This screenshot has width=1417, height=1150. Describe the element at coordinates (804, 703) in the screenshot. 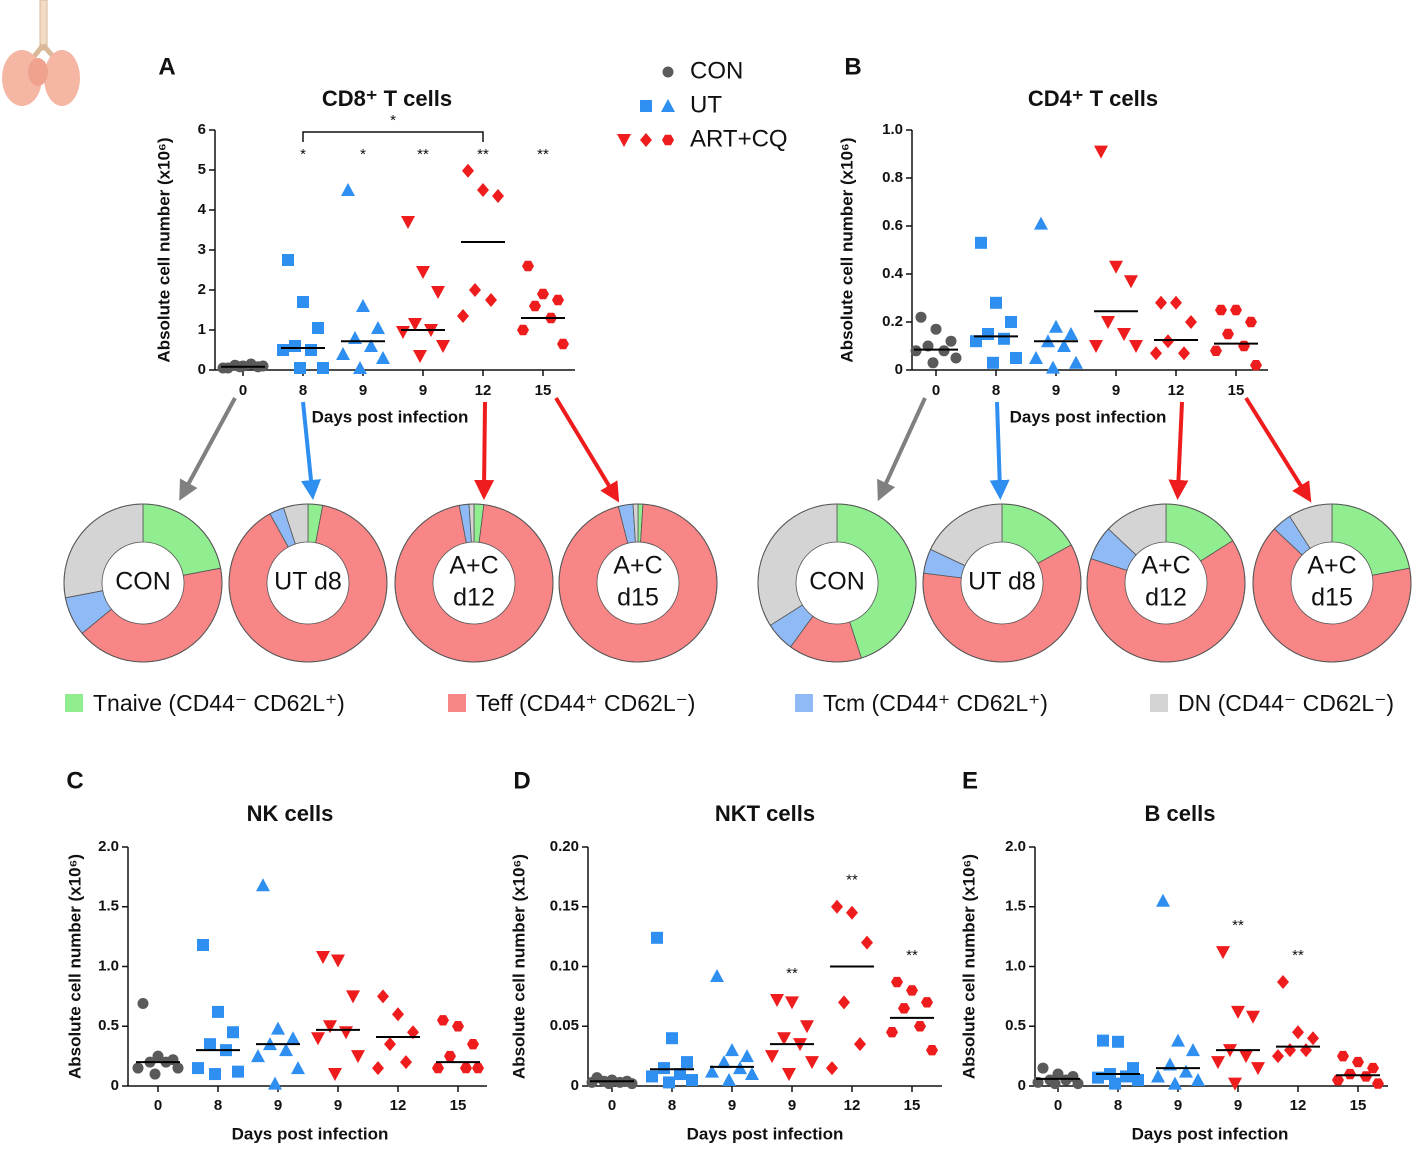

I see `legend-swatch` at that location.